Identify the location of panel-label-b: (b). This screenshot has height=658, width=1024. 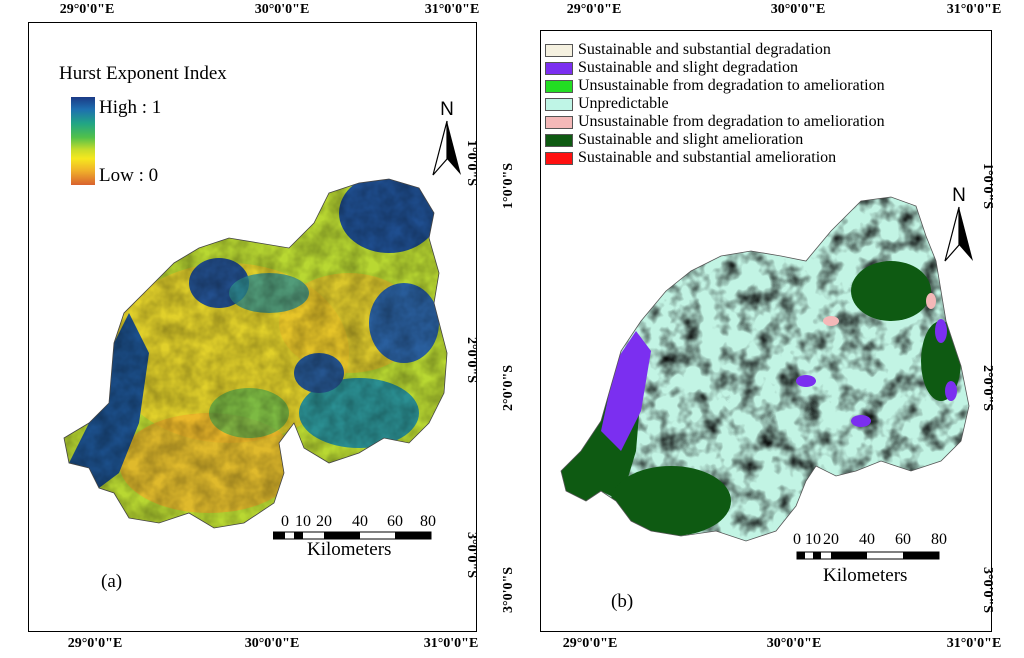
(622, 601).